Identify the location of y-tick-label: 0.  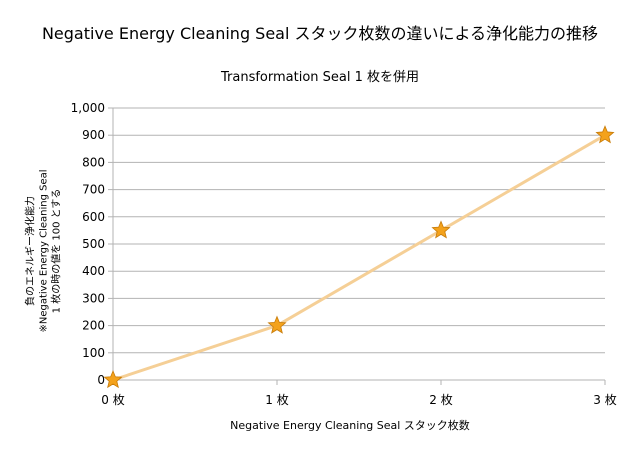
(101, 380).